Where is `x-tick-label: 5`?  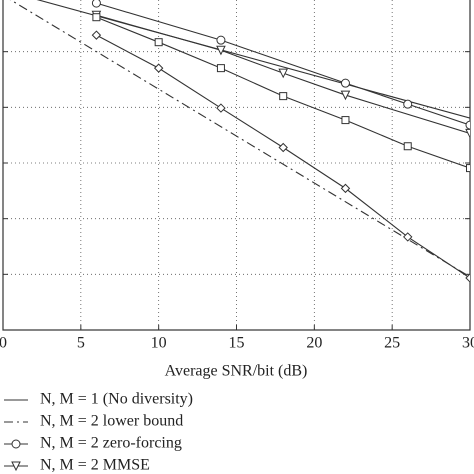 x-tick-label: 5 is located at coordinates (81, 343).